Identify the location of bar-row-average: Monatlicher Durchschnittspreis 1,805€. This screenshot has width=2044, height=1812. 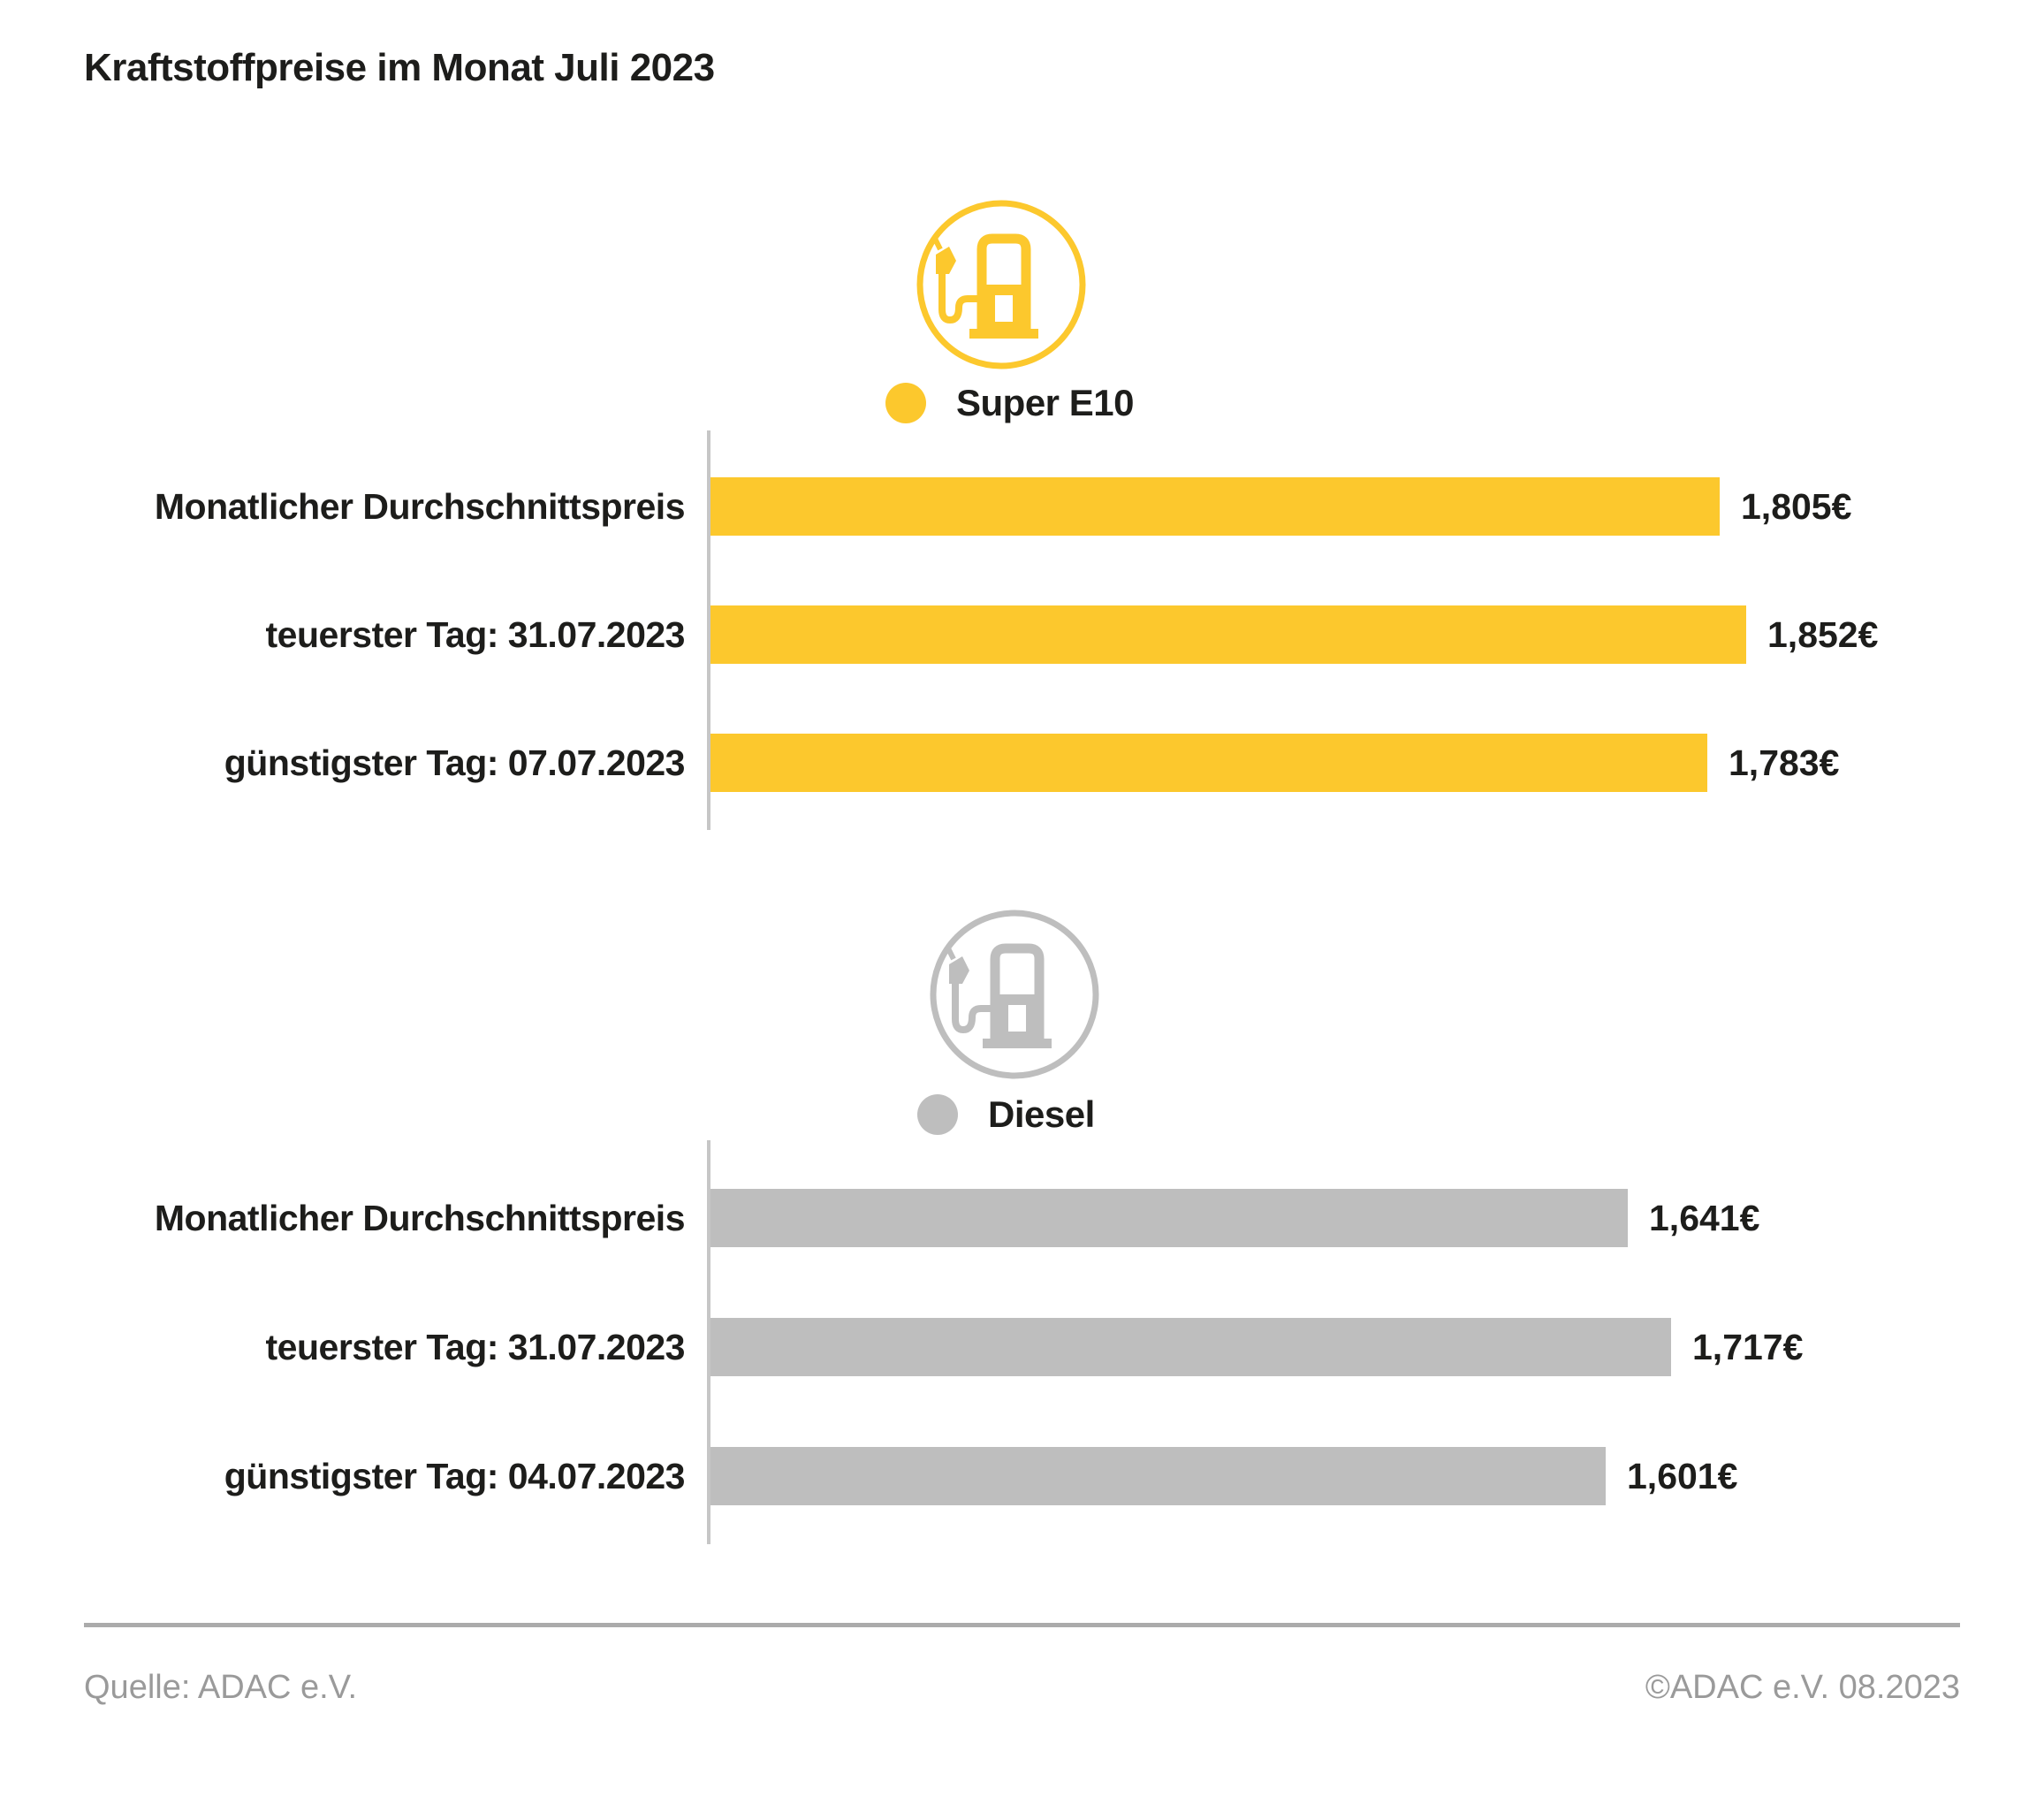
(1022, 506).